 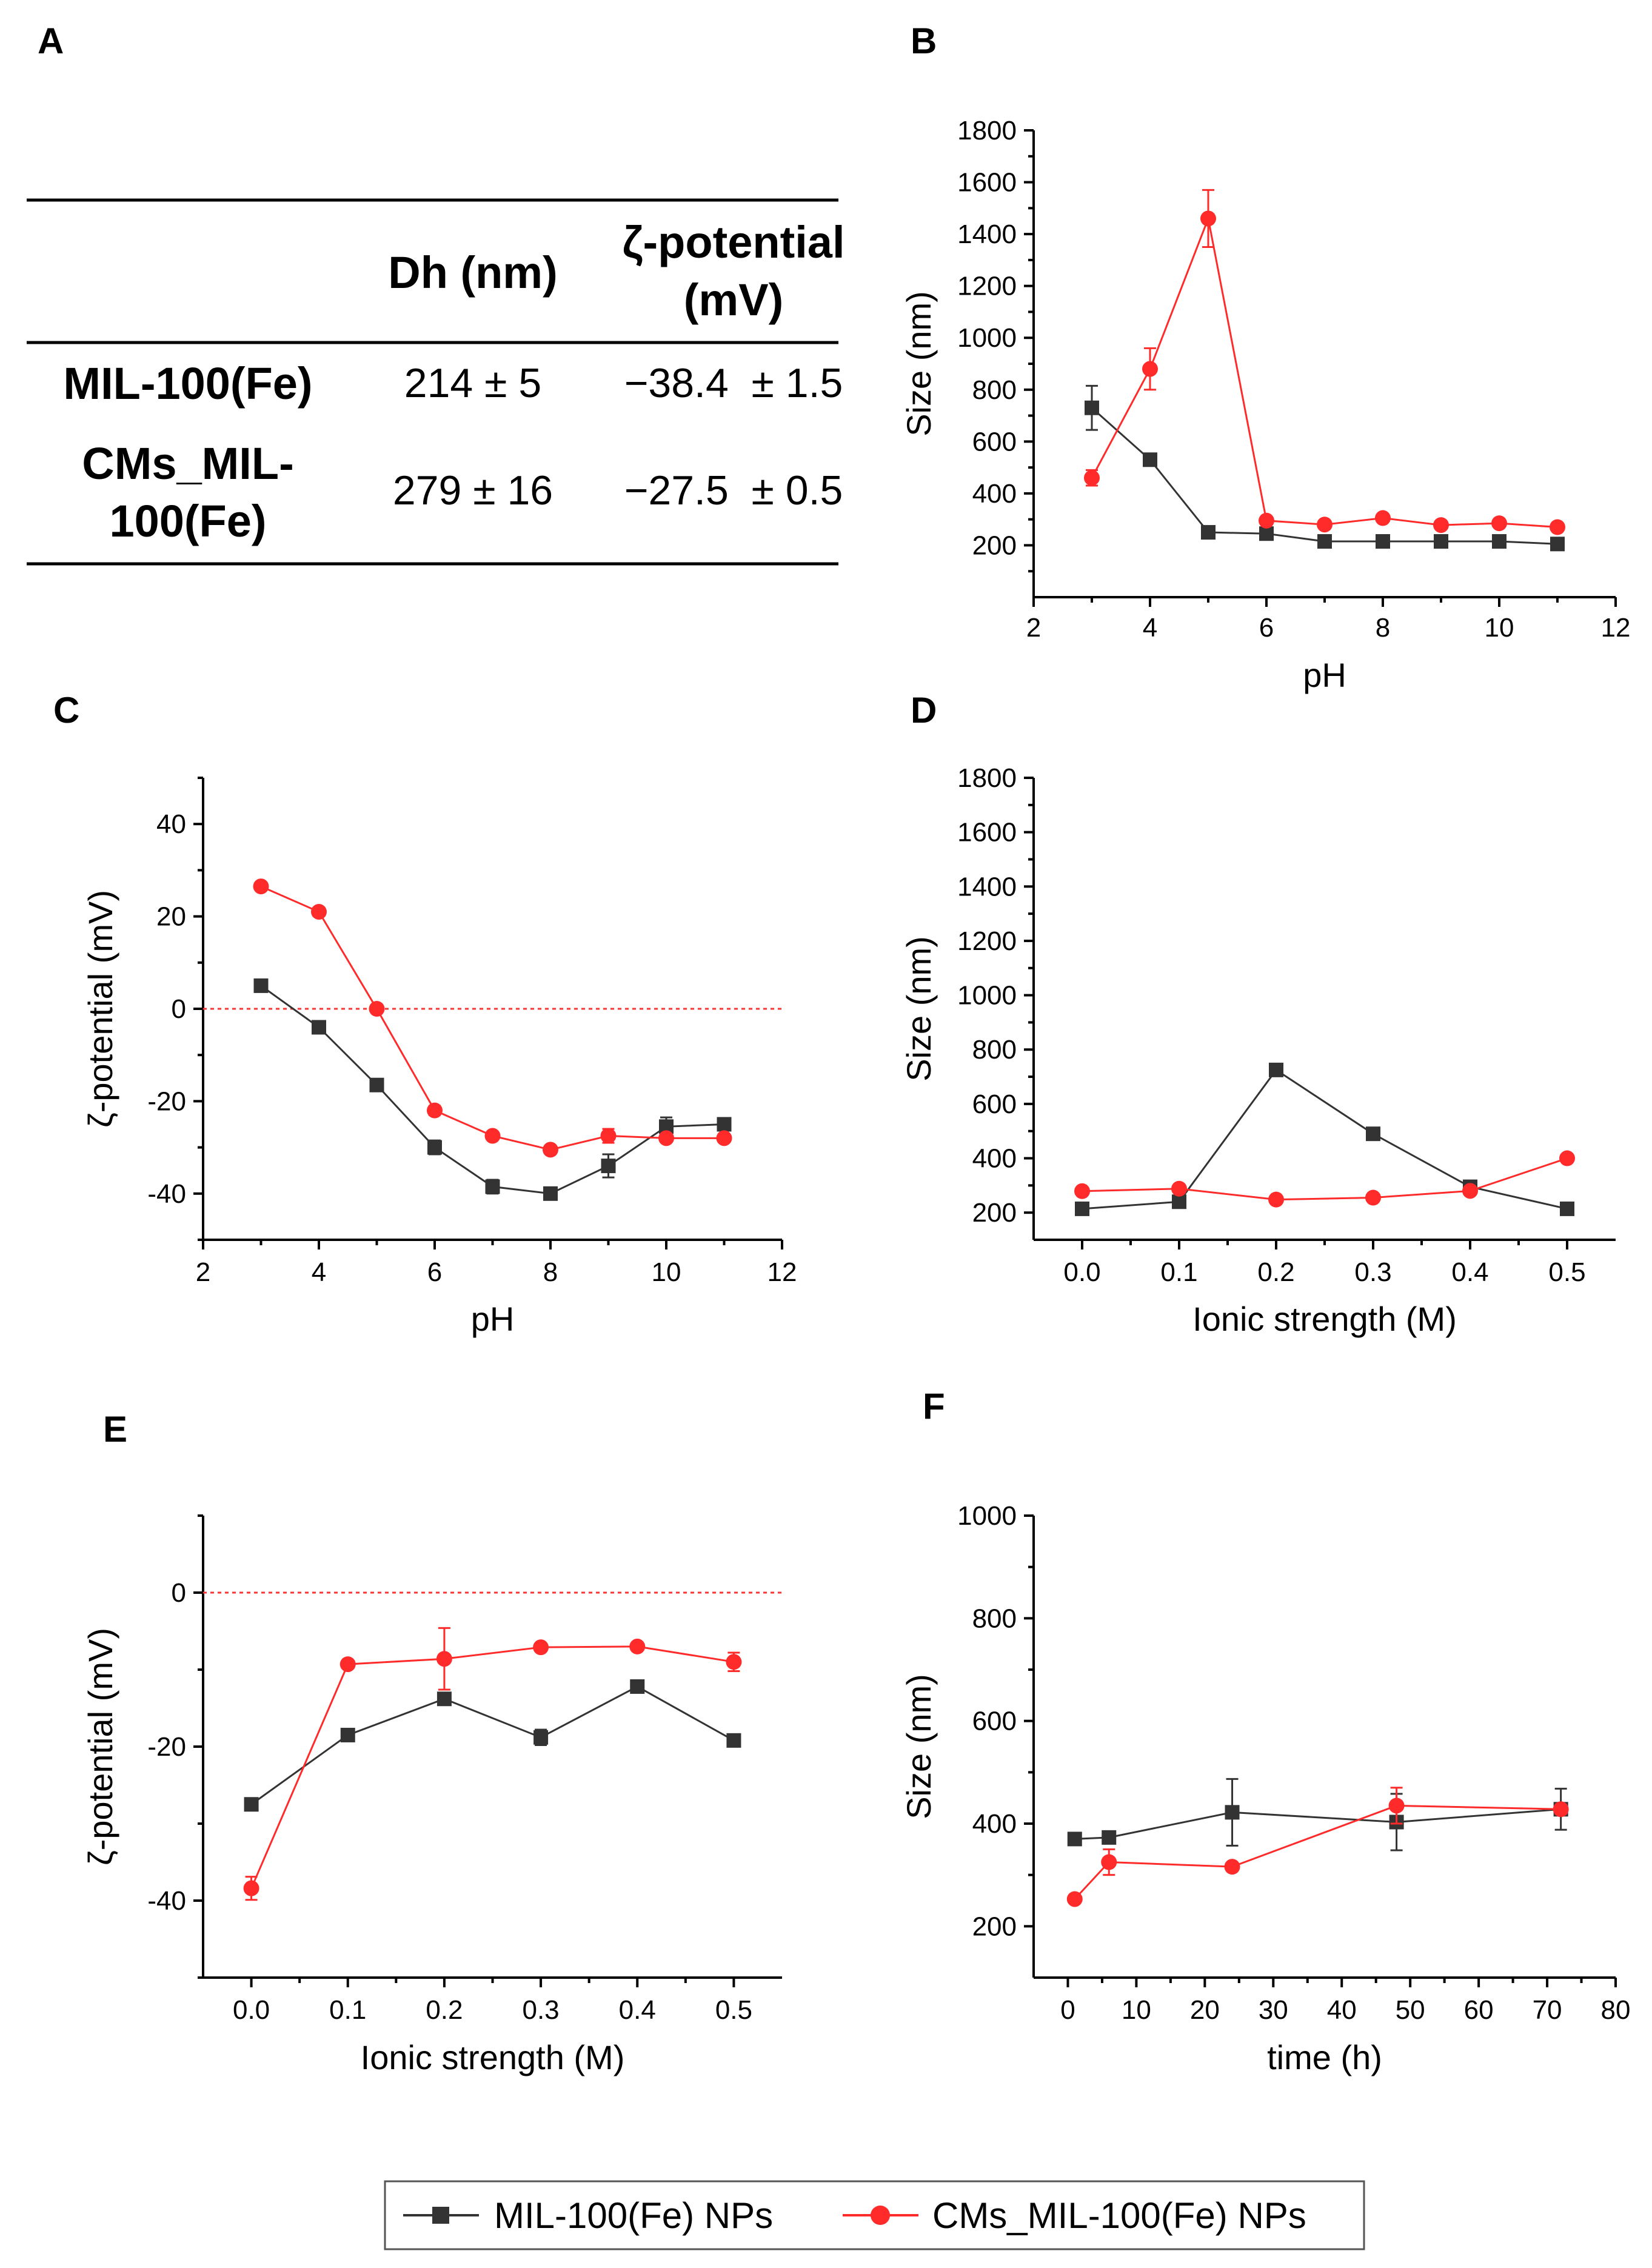 What do you see at coordinates (187, 383) in the screenshot?
I see `table-row-label: MIL-100(Fe)` at bounding box center [187, 383].